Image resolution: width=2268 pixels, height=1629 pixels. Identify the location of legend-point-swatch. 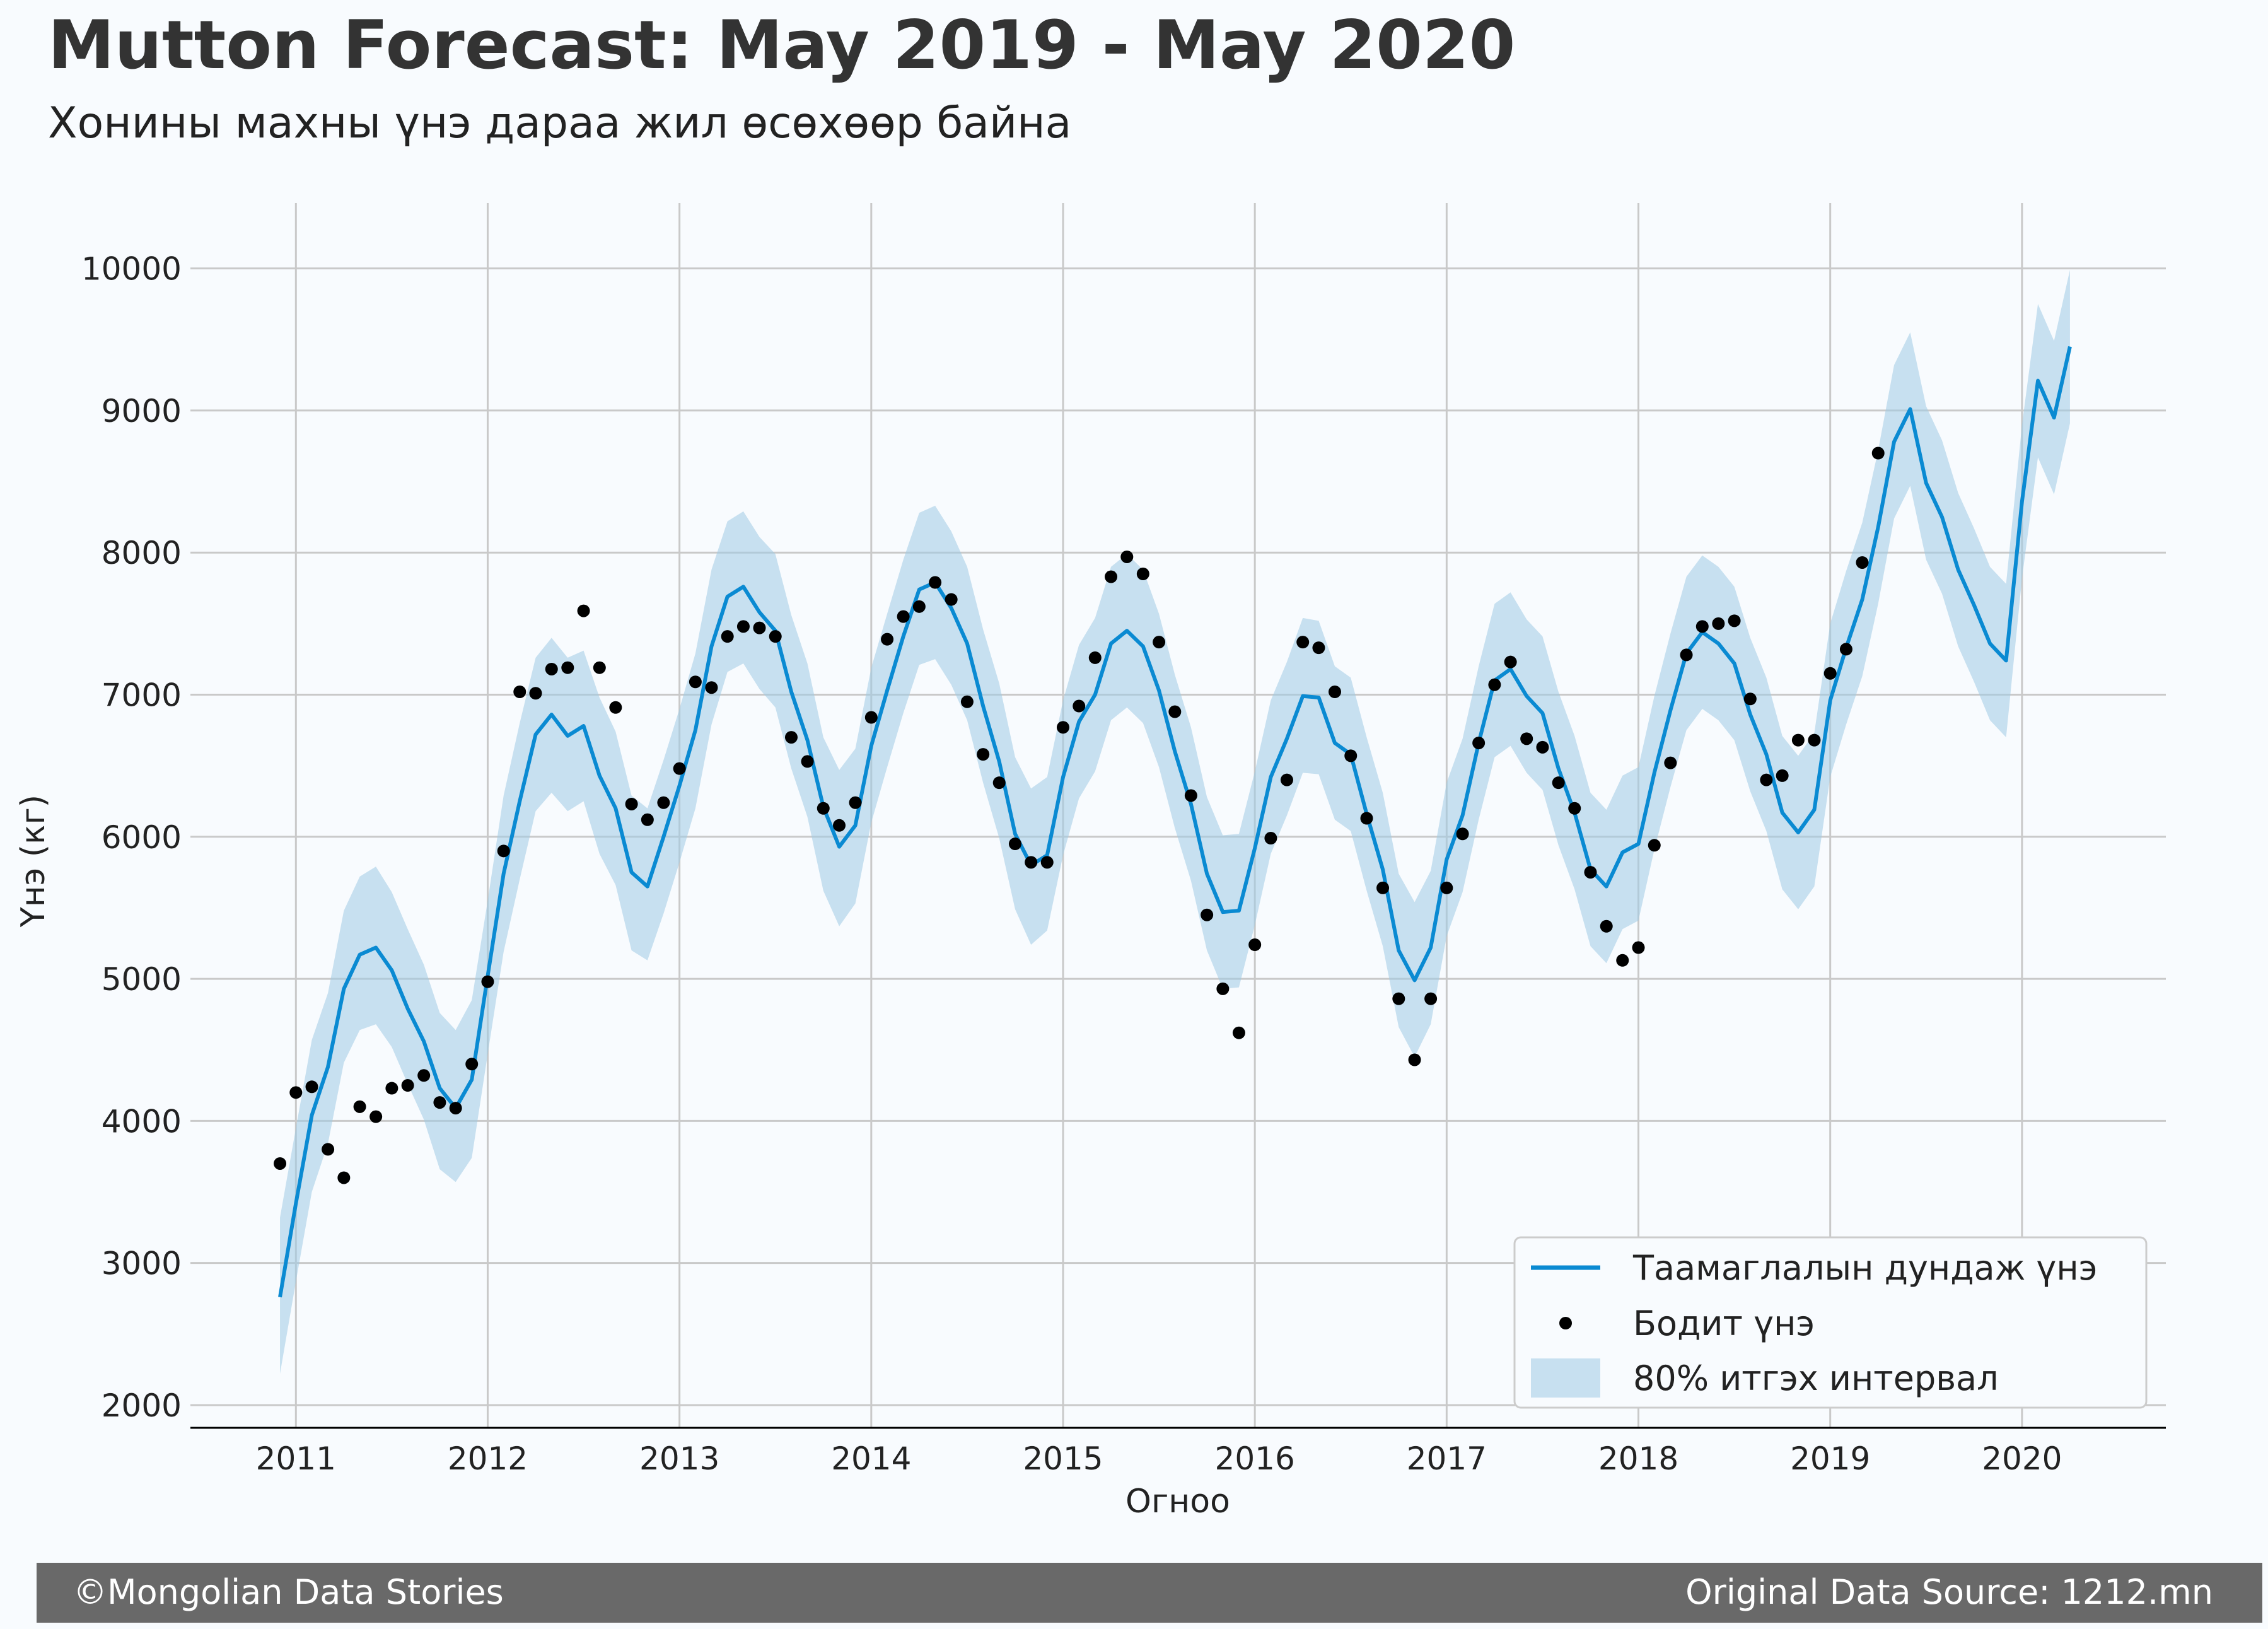
(1565, 1323).